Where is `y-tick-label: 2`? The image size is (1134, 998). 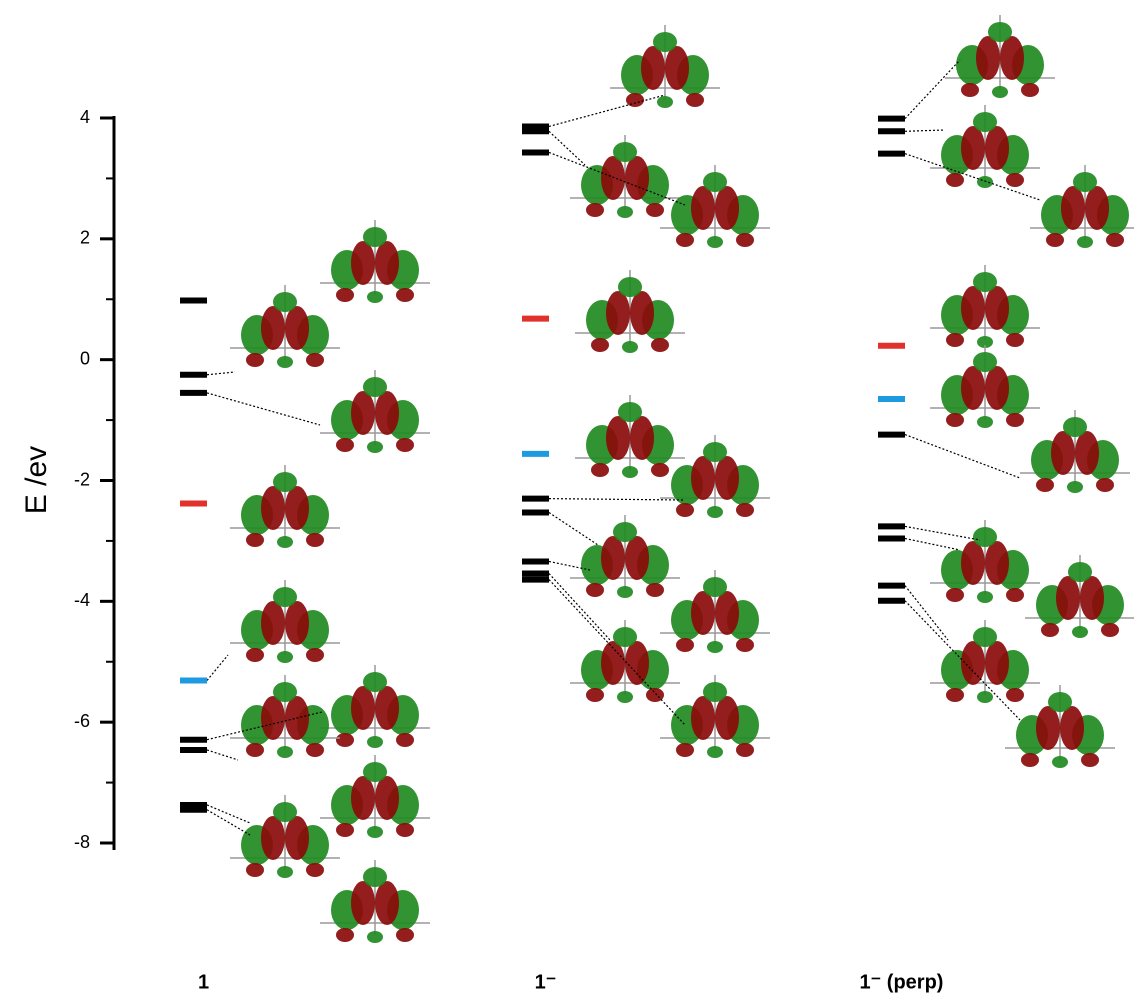
y-tick-label: 2 is located at coordinates (85, 238).